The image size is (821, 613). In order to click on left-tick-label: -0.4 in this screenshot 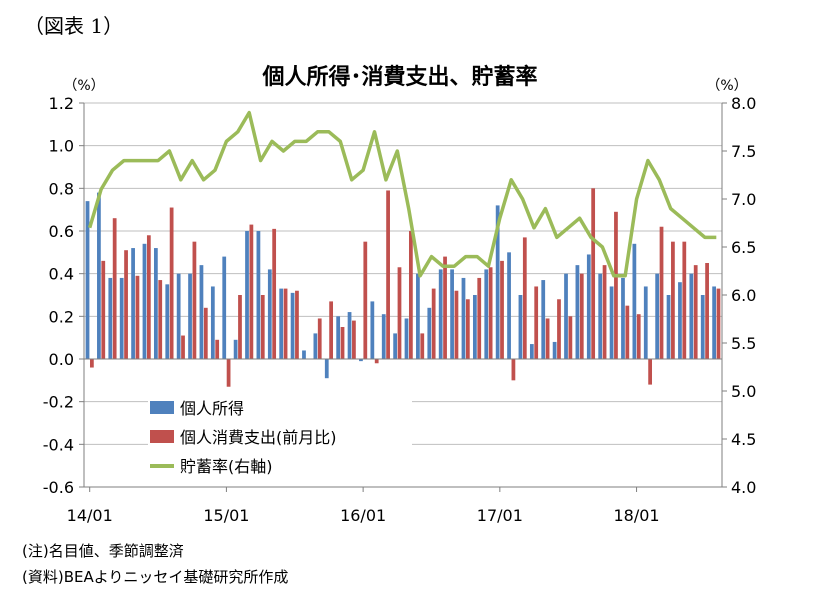, I will do `click(58, 444)`.